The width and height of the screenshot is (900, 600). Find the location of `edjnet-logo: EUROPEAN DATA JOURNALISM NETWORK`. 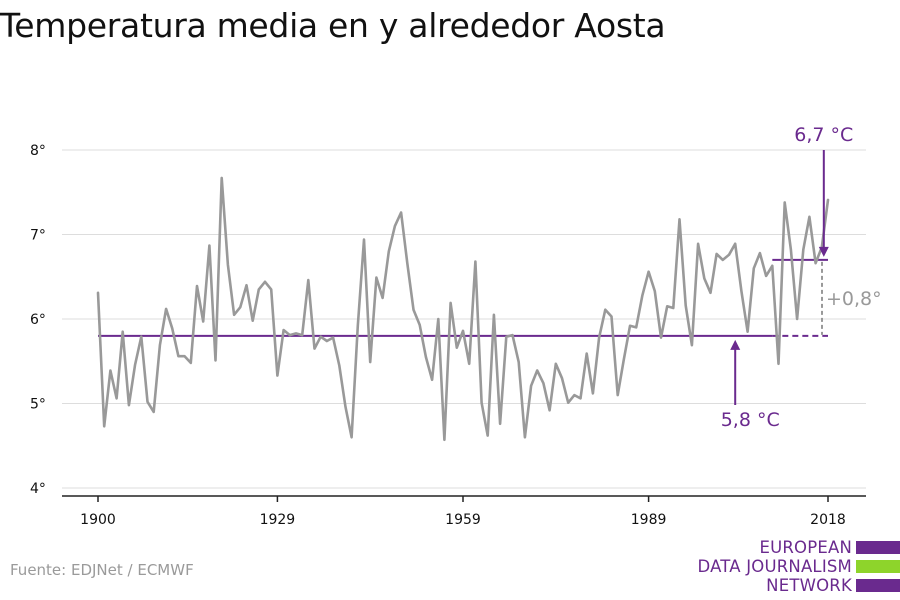

edjnet-logo: EUROPEAN DATA JOURNALISM NETWORK is located at coordinates (798, 567).